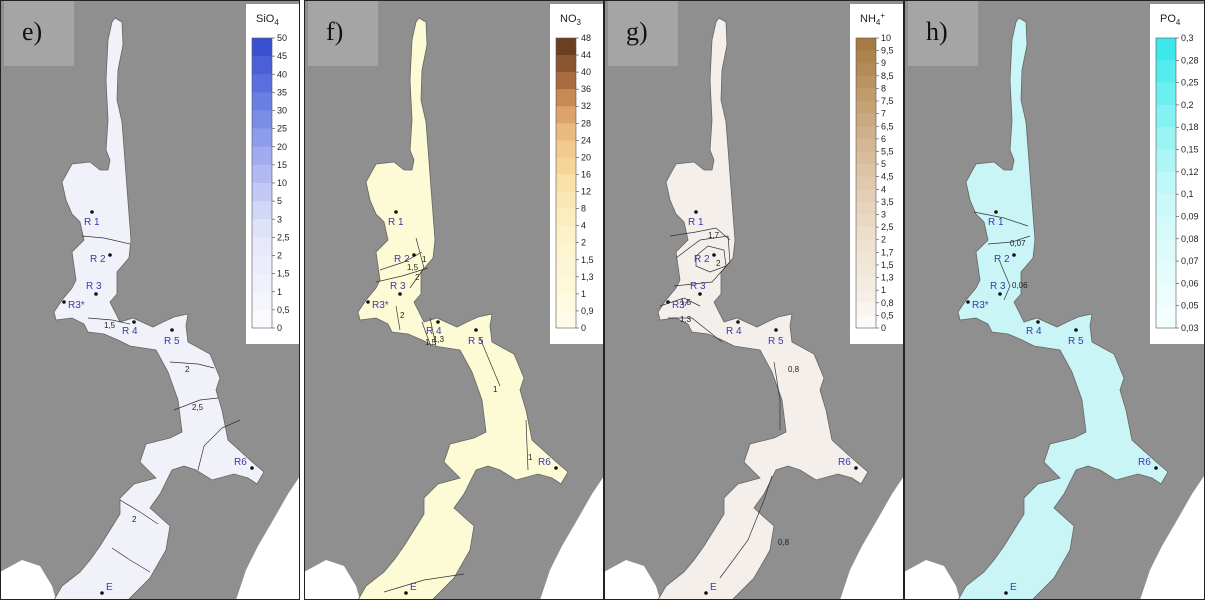 The width and height of the screenshot is (1205, 600). What do you see at coordinates (696, 222) in the screenshot?
I see `station-label: R 1` at bounding box center [696, 222].